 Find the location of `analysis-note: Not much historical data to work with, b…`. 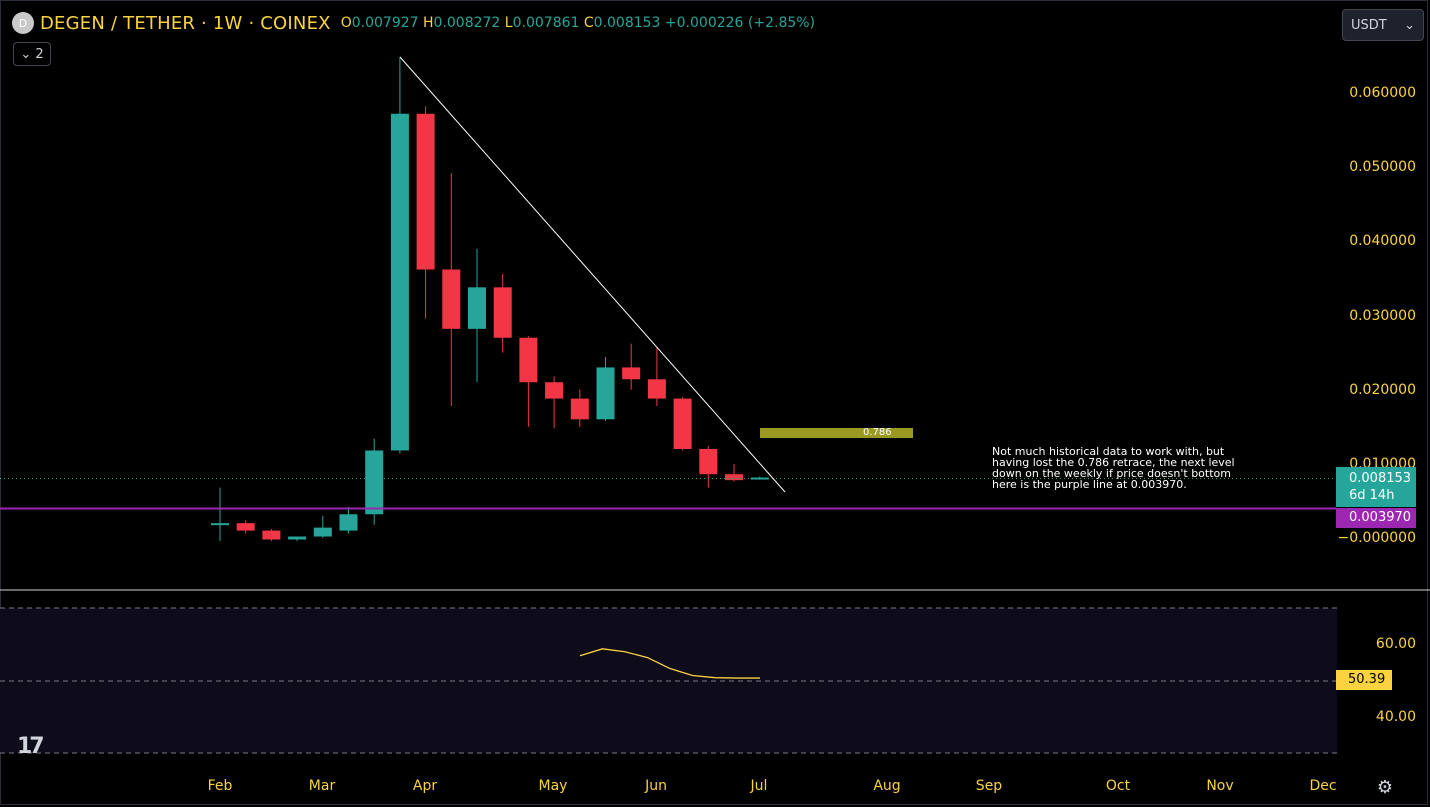

analysis-note: Not much historical data to work with, b… is located at coordinates (1113, 468).